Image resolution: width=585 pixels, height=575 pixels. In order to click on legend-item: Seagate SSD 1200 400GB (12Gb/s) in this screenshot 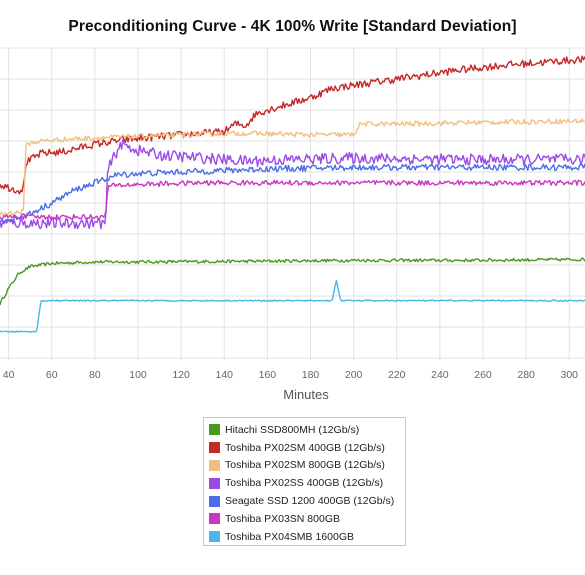, I will do `click(307, 501)`.